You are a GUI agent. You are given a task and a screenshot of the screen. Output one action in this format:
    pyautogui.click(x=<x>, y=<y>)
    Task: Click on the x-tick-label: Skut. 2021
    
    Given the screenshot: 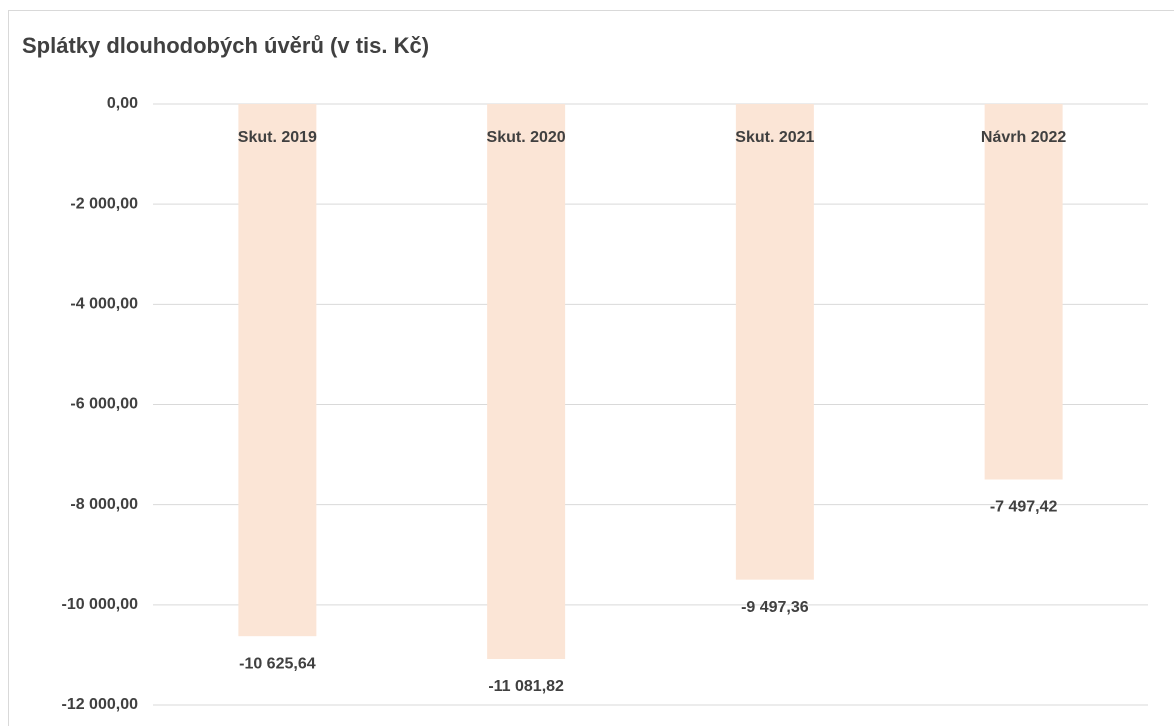 What is the action you would take?
    pyautogui.click(x=774, y=137)
    